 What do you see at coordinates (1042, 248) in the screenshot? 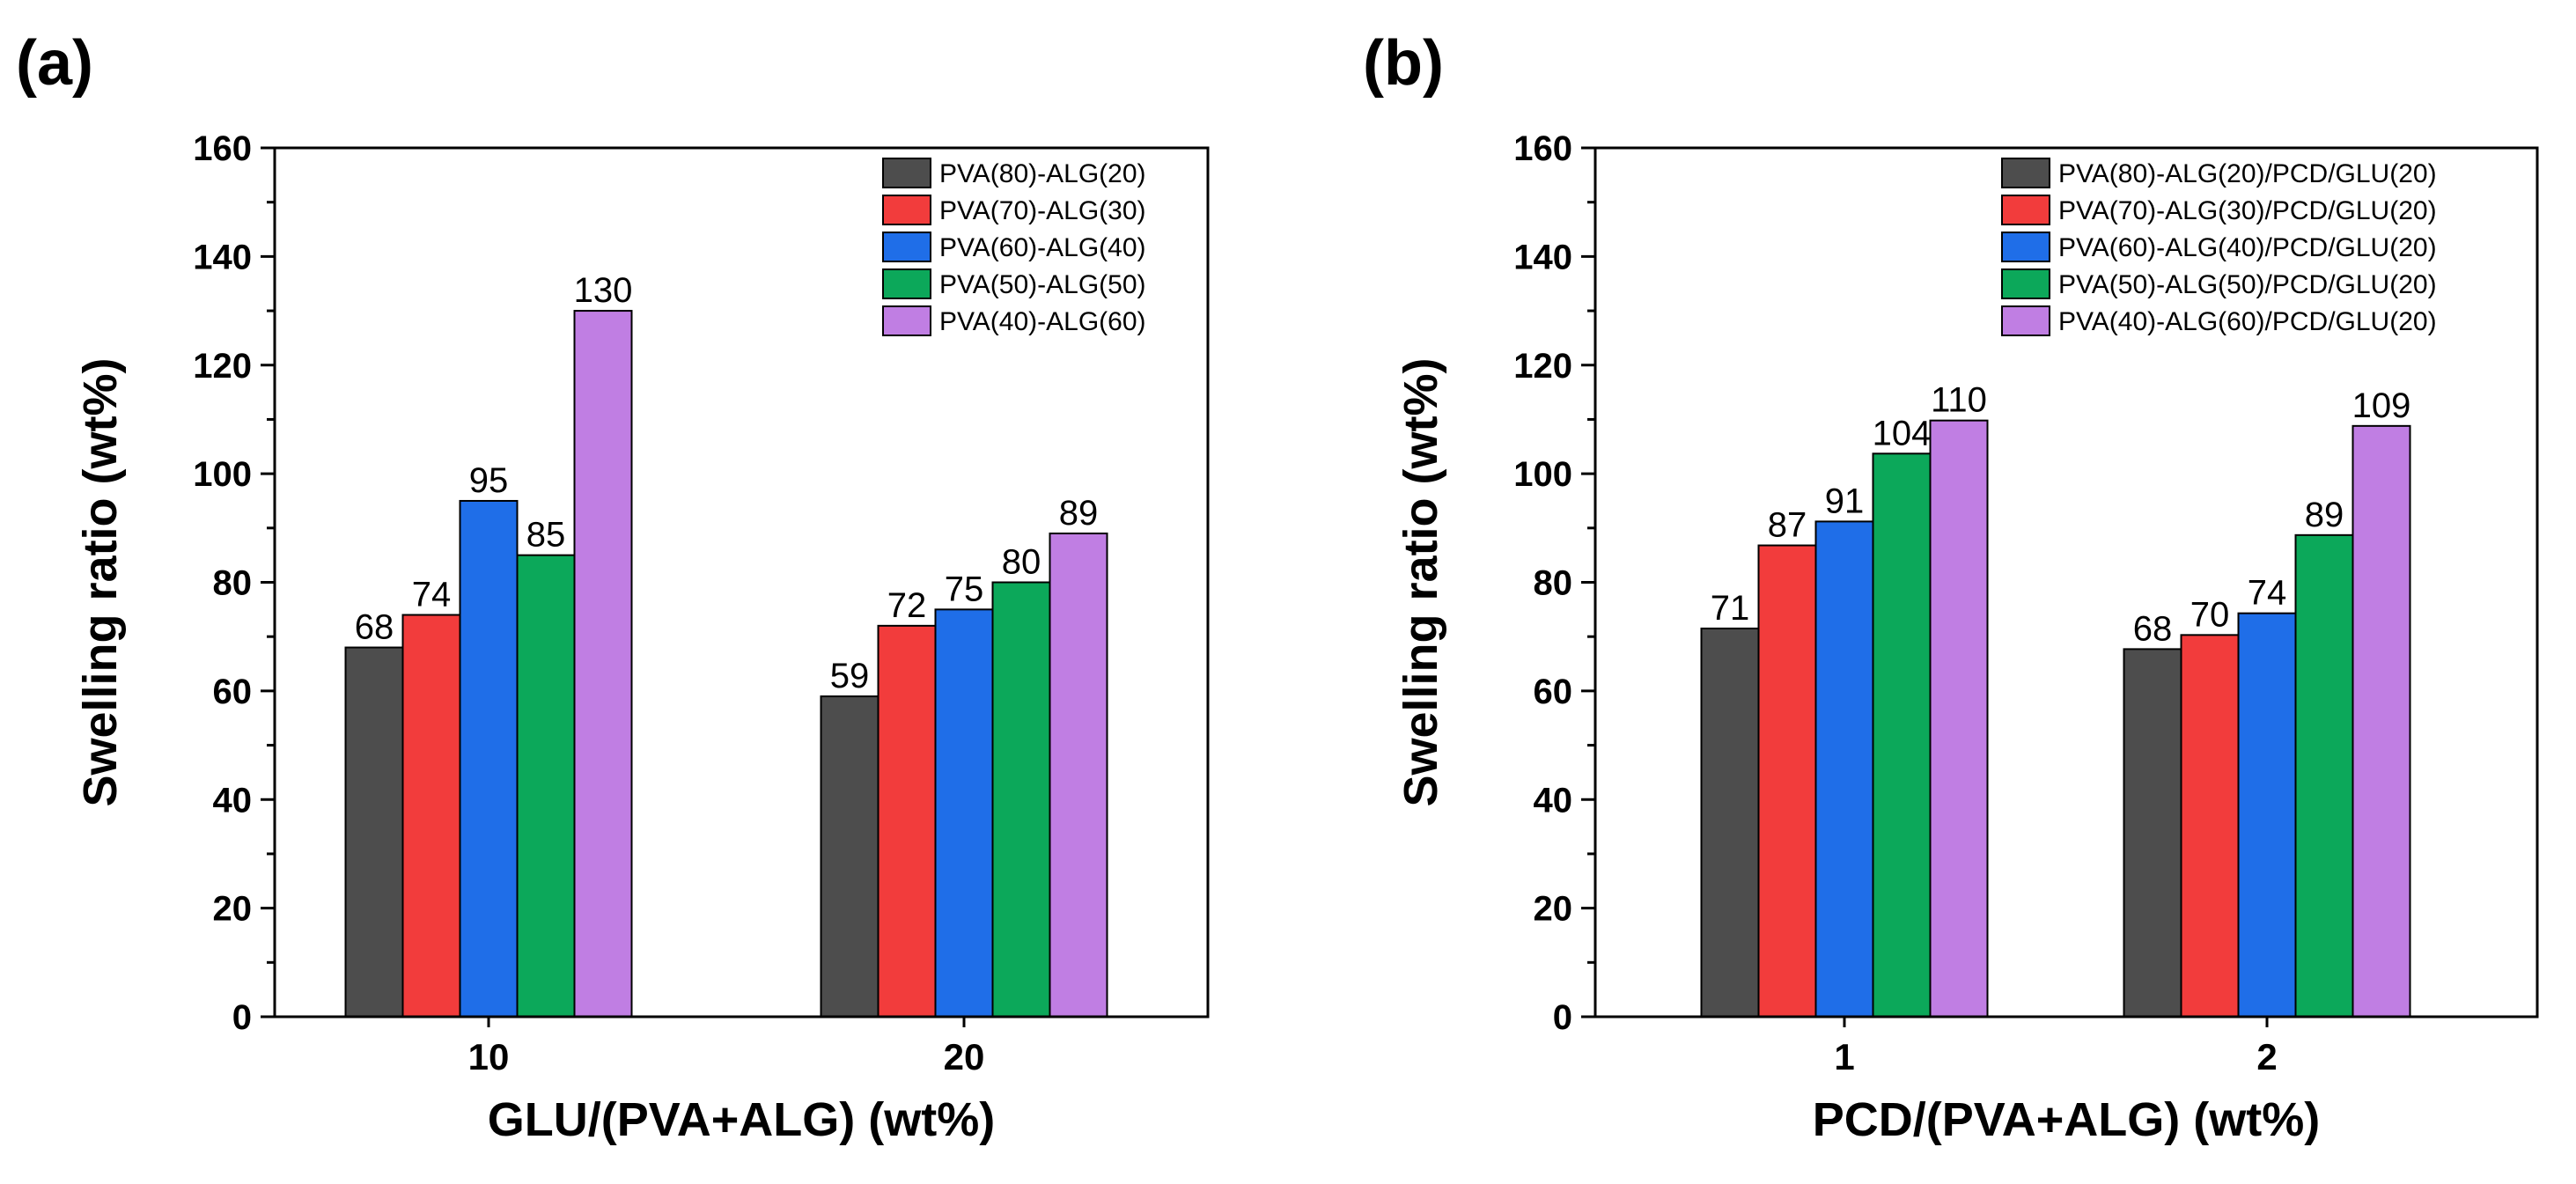
I see `legend-entry-label: PVA(60)-ALG(40)` at bounding box center [1042, 248].